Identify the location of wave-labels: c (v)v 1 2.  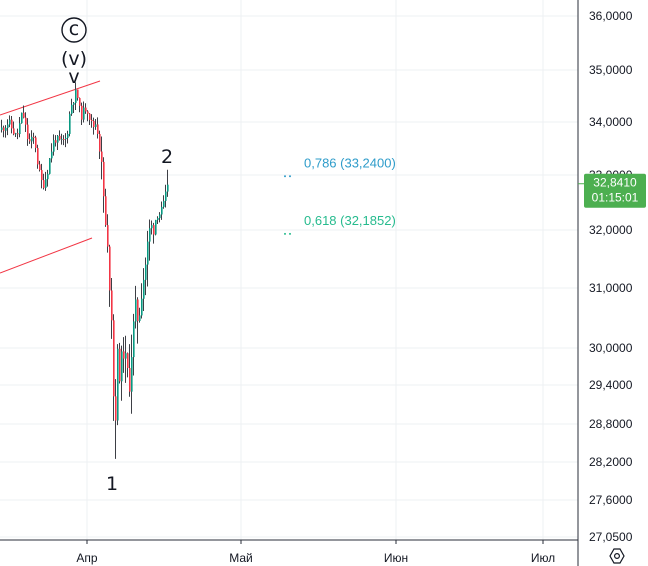
(117, 256).